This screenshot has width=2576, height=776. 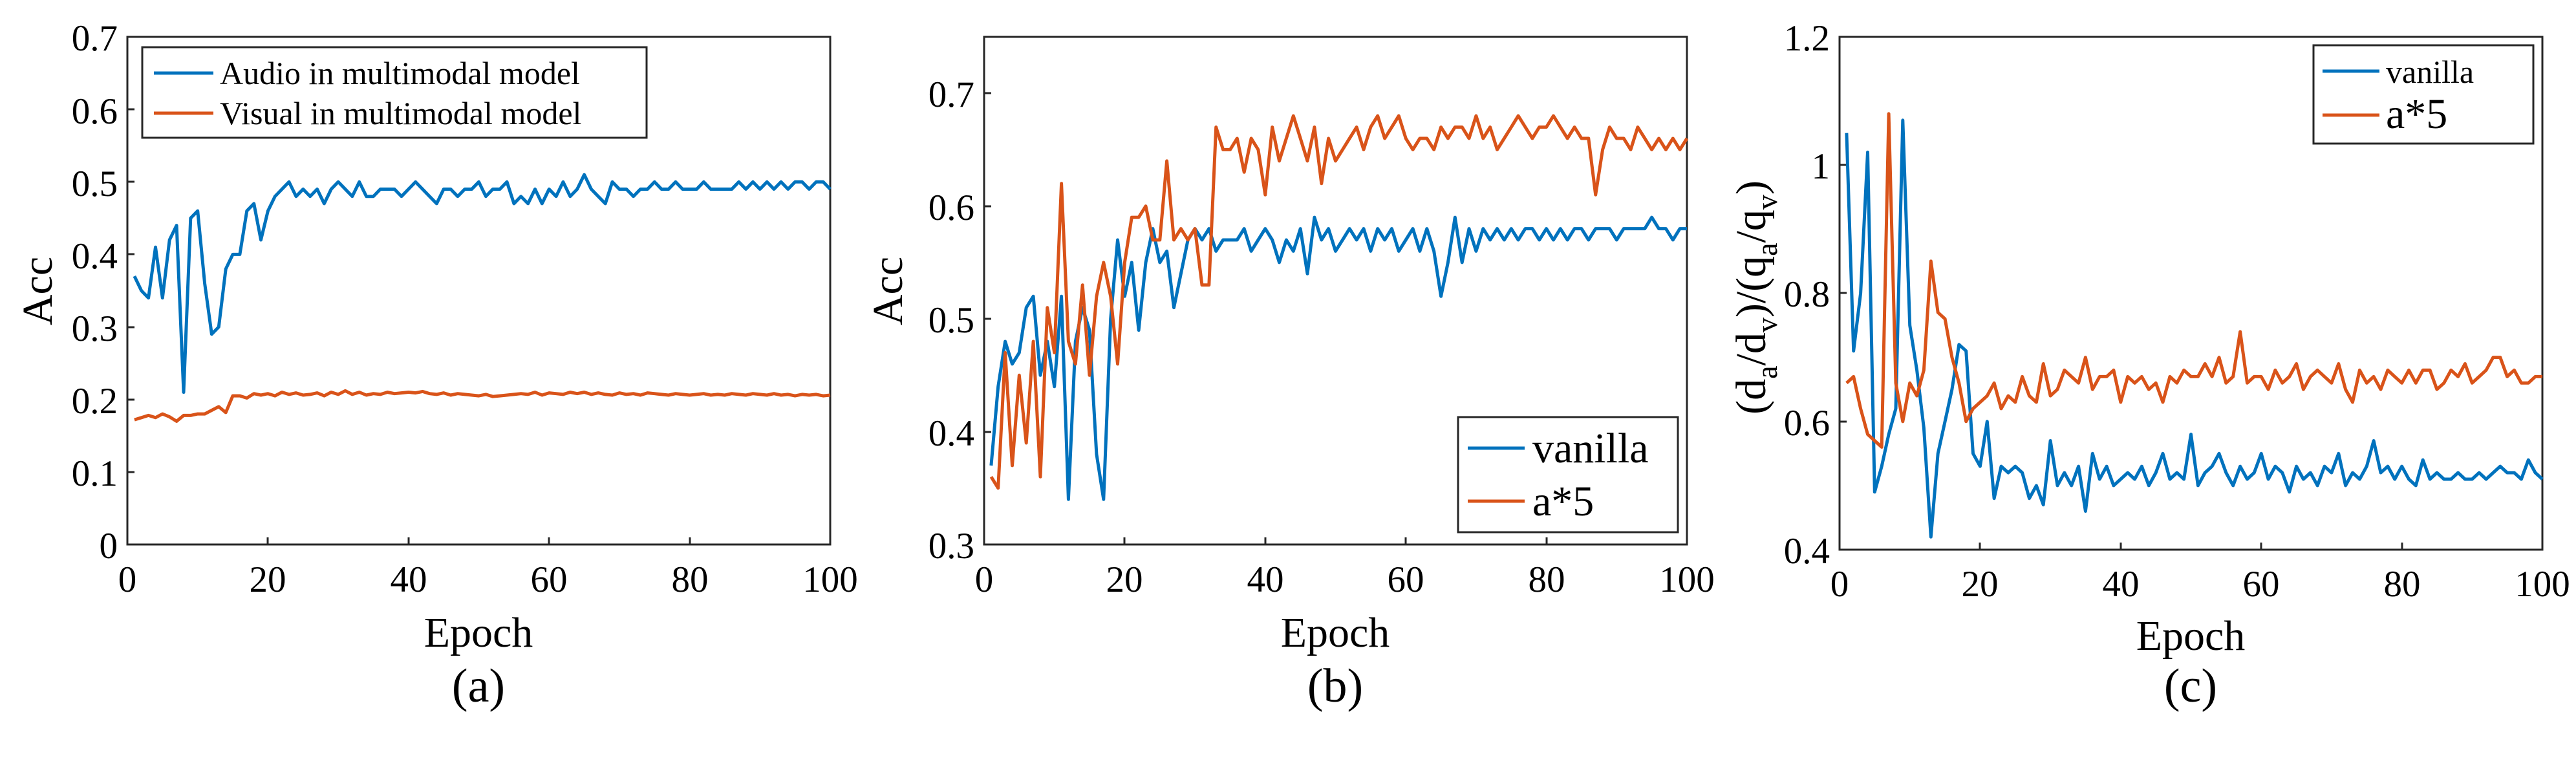 What do you see at coordinates (400, 113) in the screenshot?
I see `legend-label: Visual in multimodal model` at bounding box center [400, 113].